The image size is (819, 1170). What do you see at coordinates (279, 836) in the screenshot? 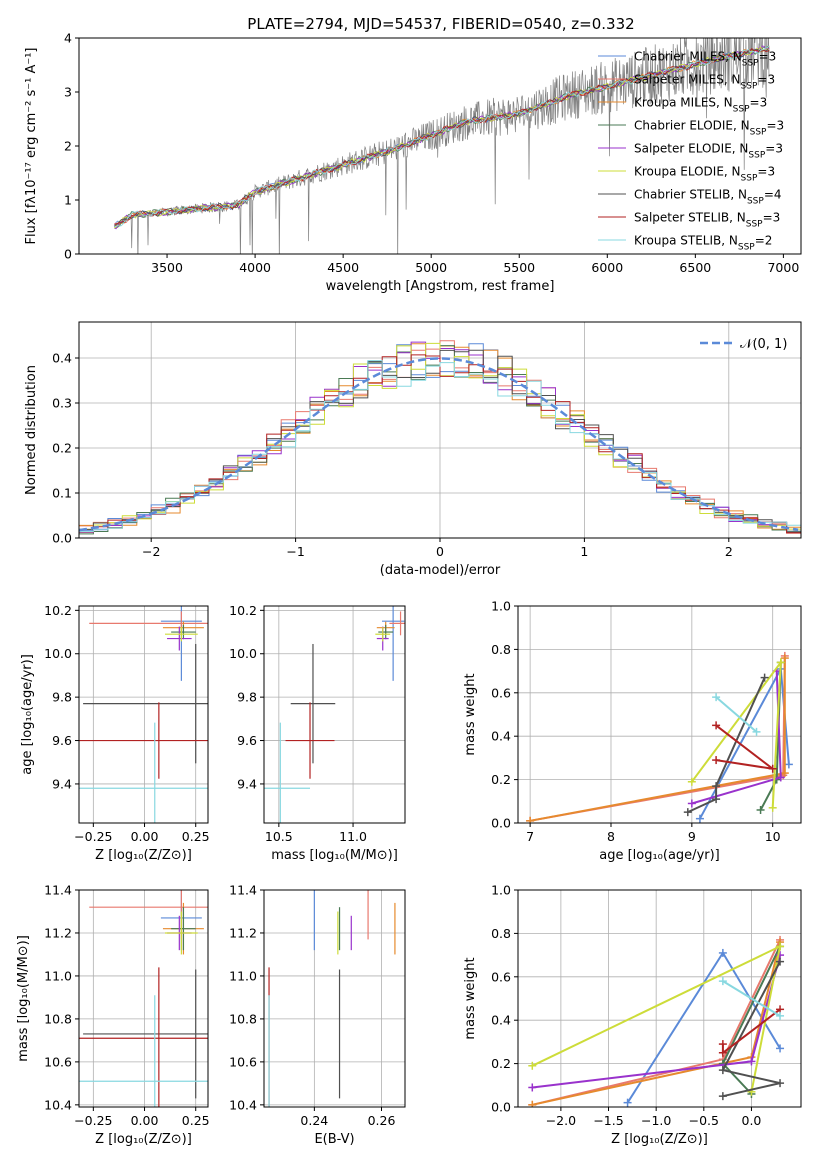
I see `x-tick-label: 10.5` at bounding box center [279, 836].